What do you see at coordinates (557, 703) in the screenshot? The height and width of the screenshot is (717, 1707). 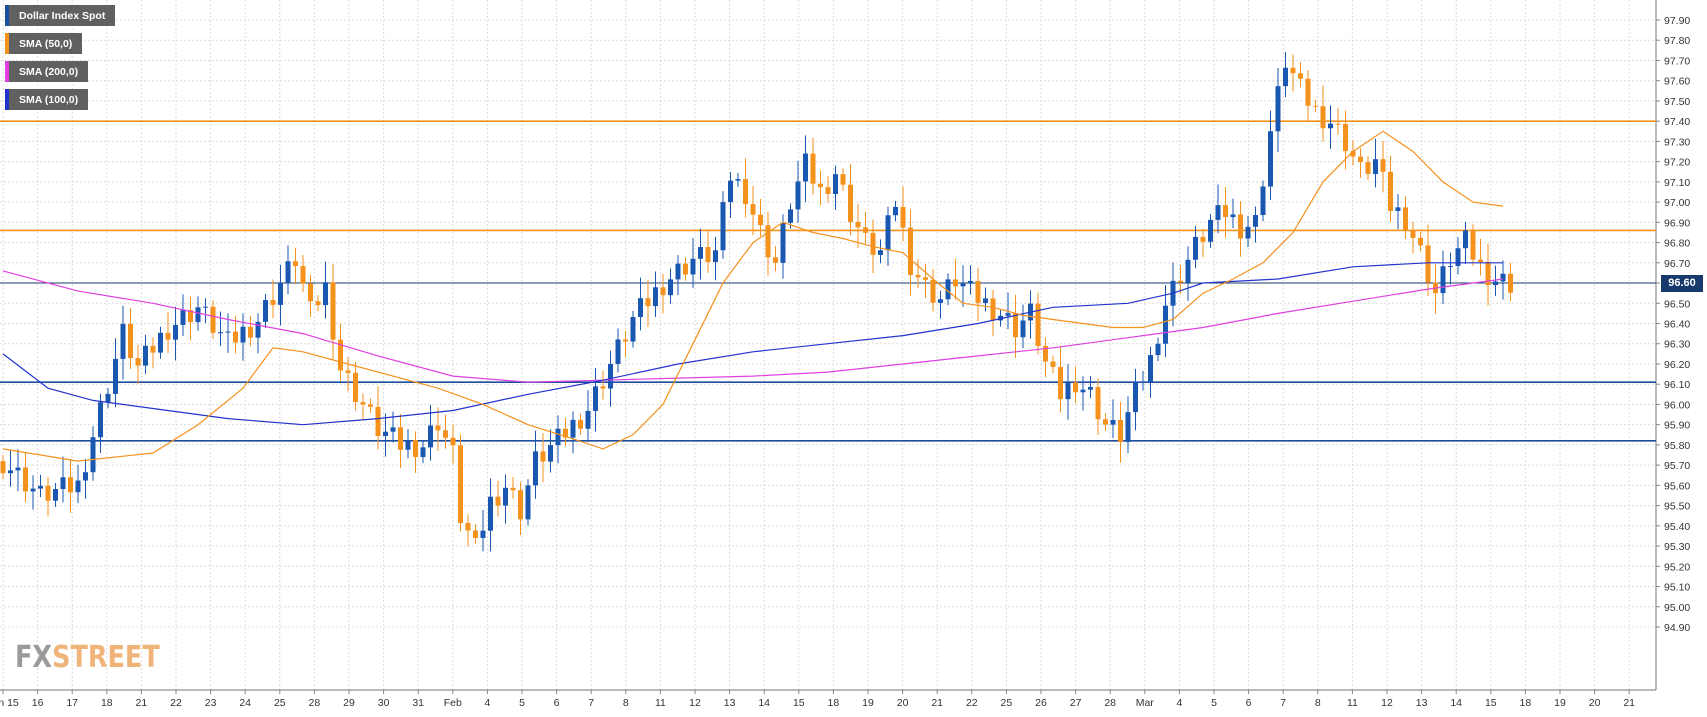 I see `x-tick-label: 6` at bounding box center [557, 703].